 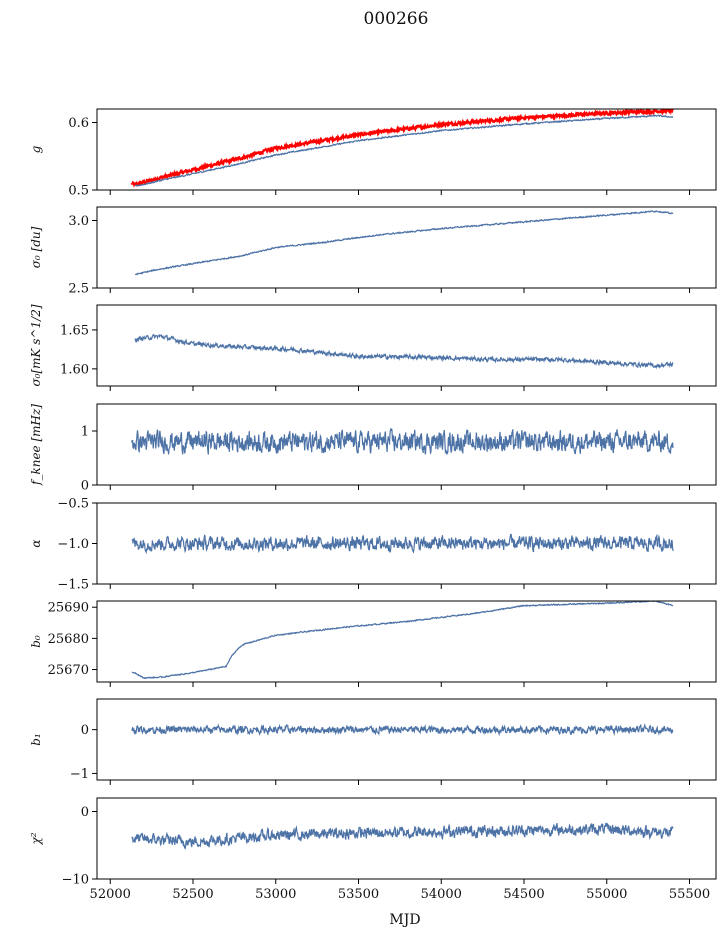 What do you see at coordinates (36, 838) in the screenshot?
I see `y-axis-label-8: χ²` at bounding box center [36, 838].